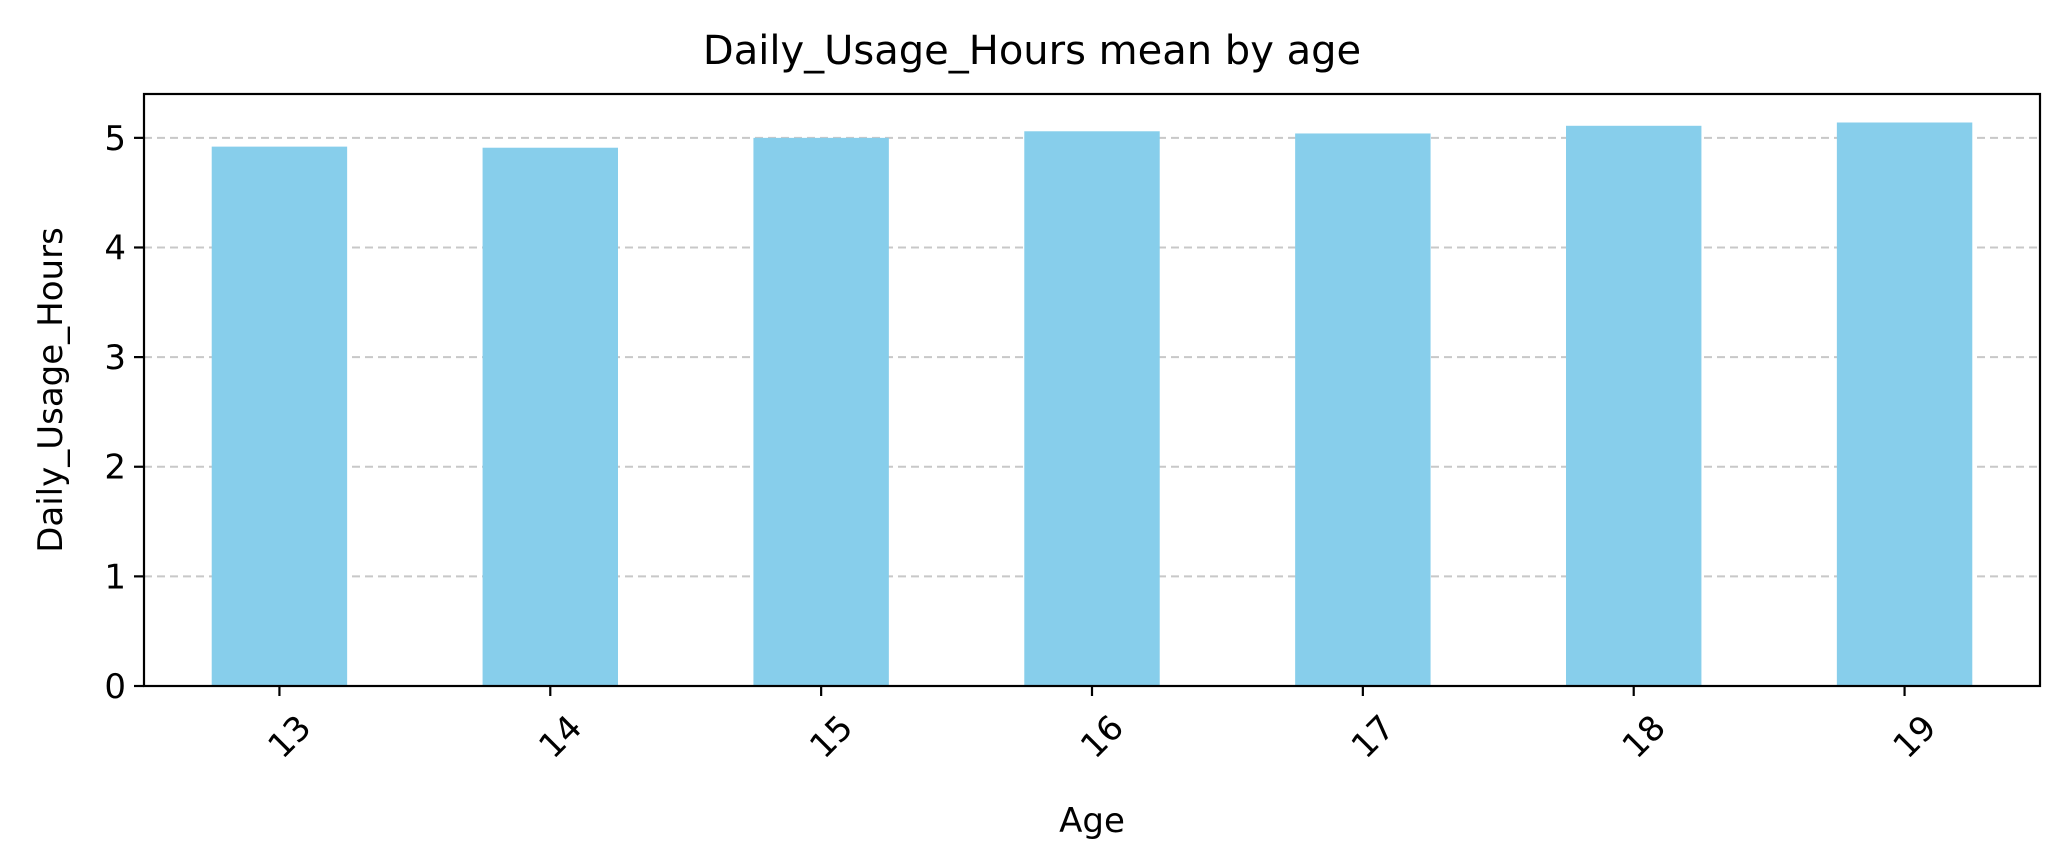 Image resolution: width=2068 pixels, height=868 pixels. I want to click on y-tick-label-1: 1, so click(115, 577).